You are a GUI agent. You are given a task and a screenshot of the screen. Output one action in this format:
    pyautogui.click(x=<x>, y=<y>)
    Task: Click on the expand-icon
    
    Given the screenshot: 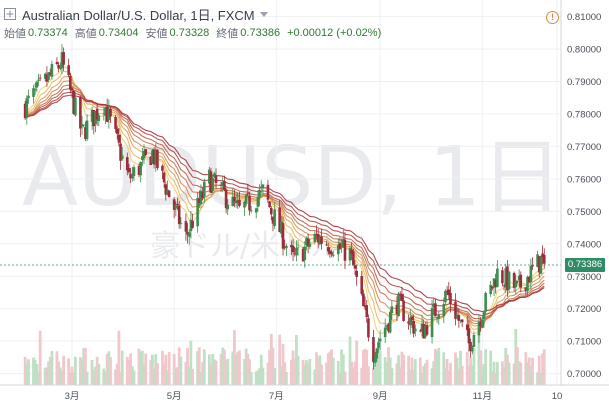 What is the action you would take?
    pyautogui.click(x=10, y=14)
    